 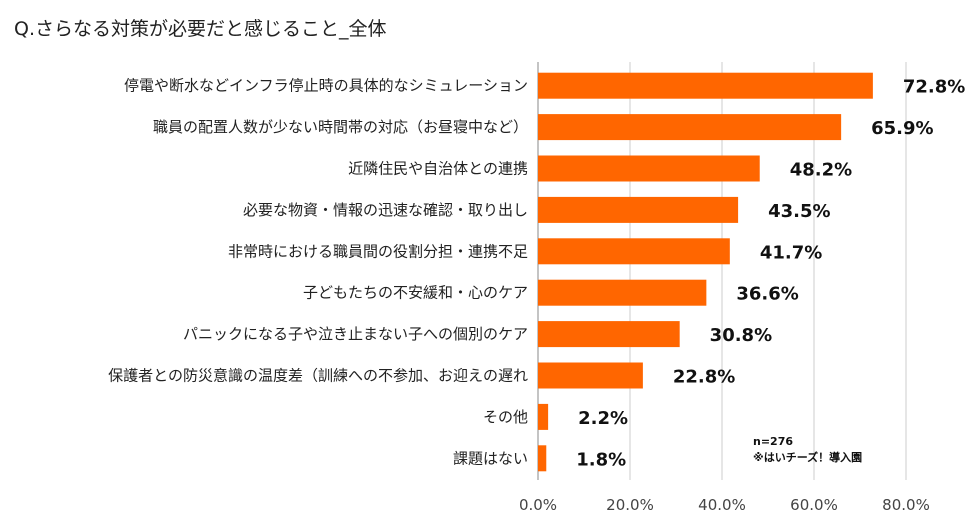 I want to click on category-label: 子どもたちの不安緩和・心のケア, so click(x=415, y=293).